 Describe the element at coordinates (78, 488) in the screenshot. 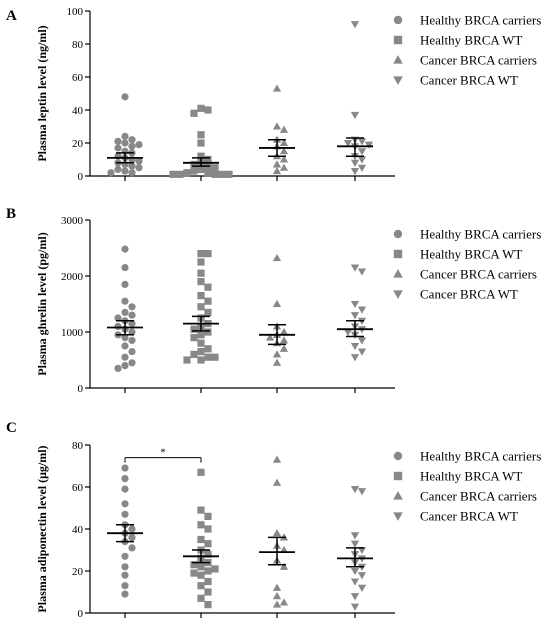

I see `y-tick-label: 60` at that location.